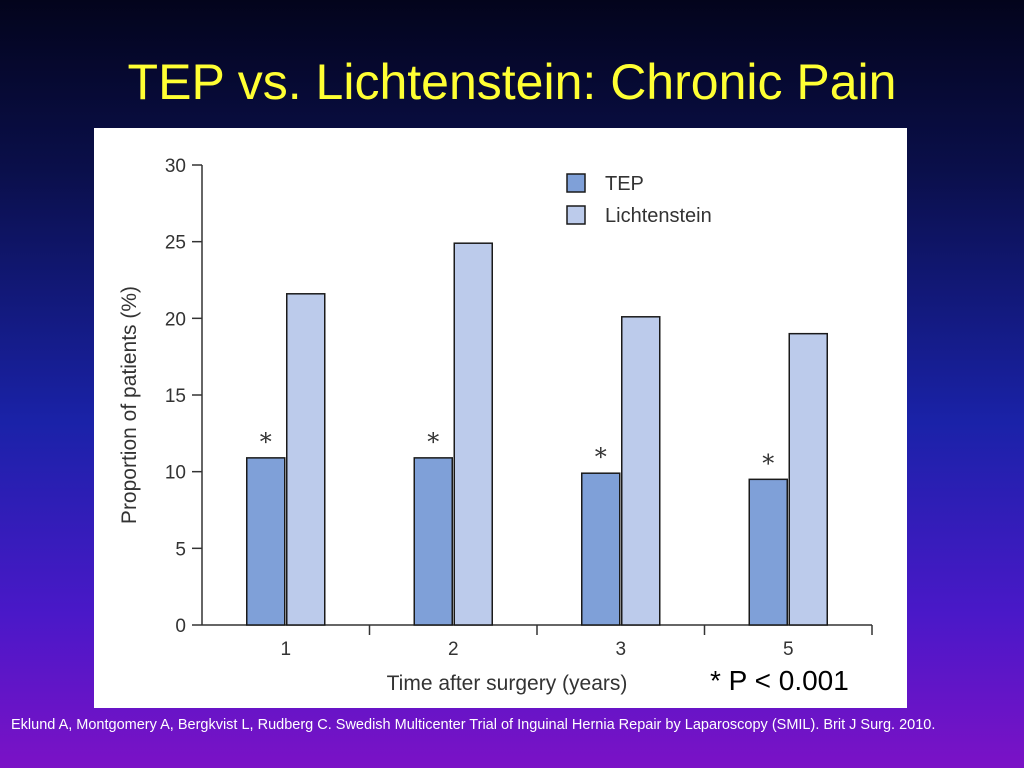 Image resolution: width=1024 pixels, height=768 pixels. Describe the element at coordinates (576, 215) in the screenshot. I see `legend-swatch-lichtenstein` at that location.